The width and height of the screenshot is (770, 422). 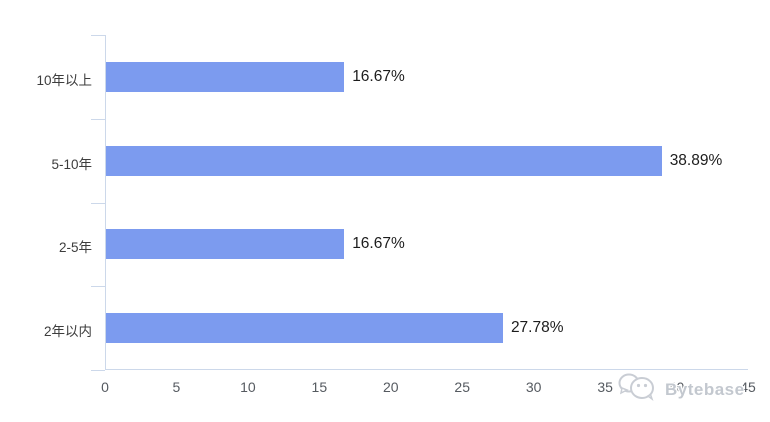 What do you see at coordinates (75, 248) in the screenshot?
I see `category-label: 2-5年` at bounding box center [75, 248].